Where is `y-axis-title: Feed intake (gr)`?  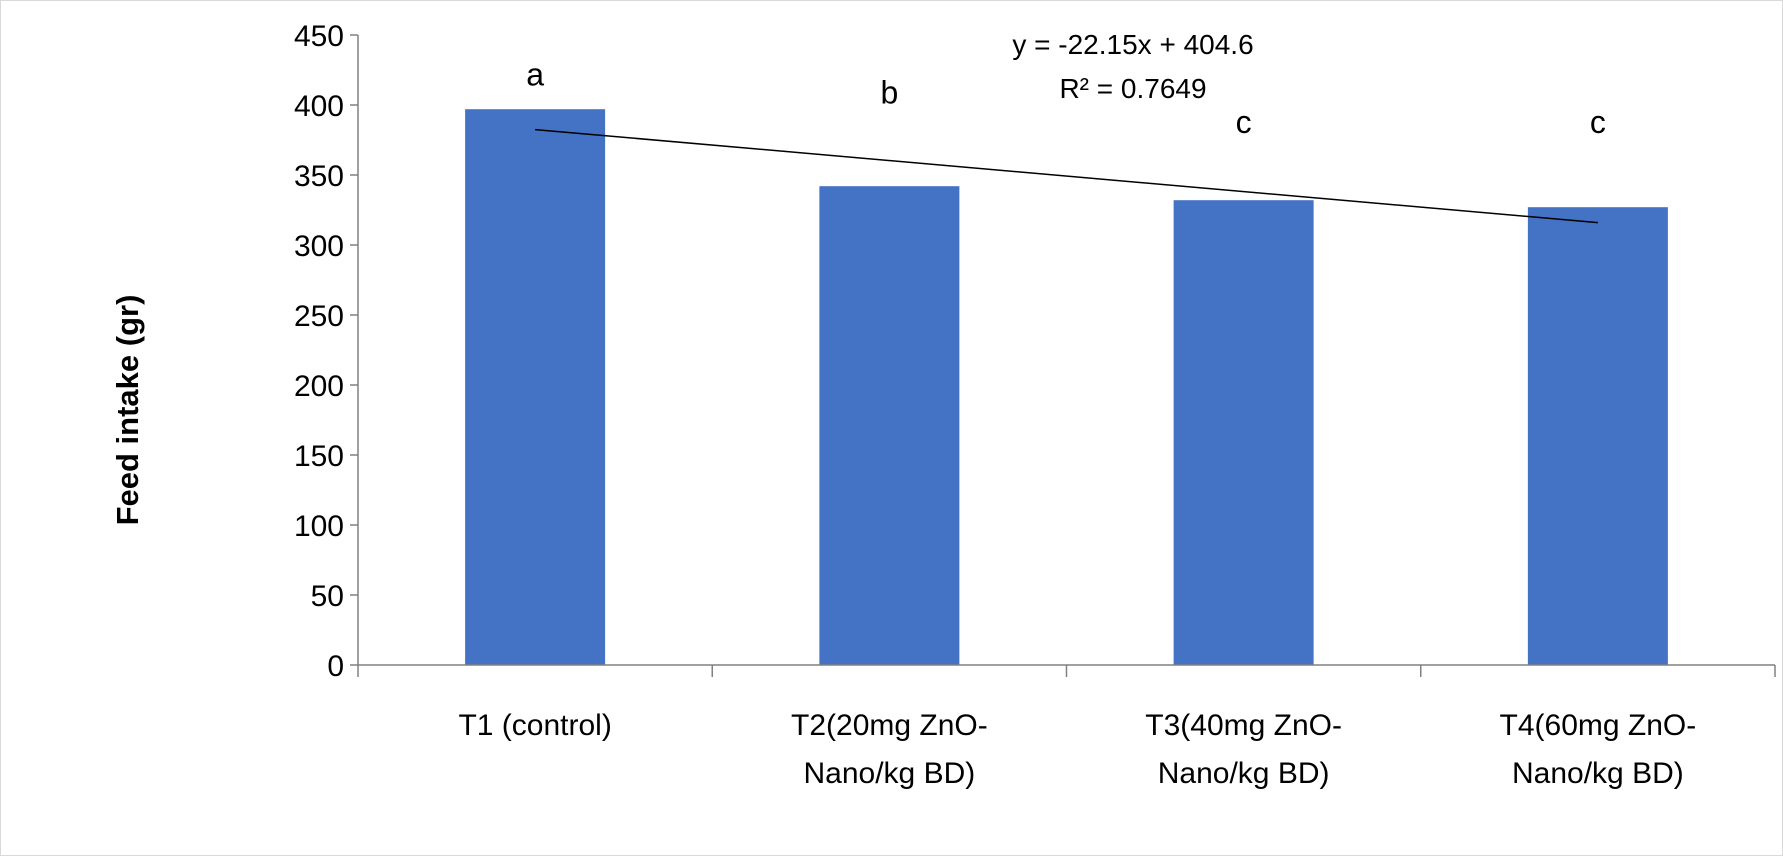 y-axis-title: Feed intake (gr) is located at coordinates (127, 410).